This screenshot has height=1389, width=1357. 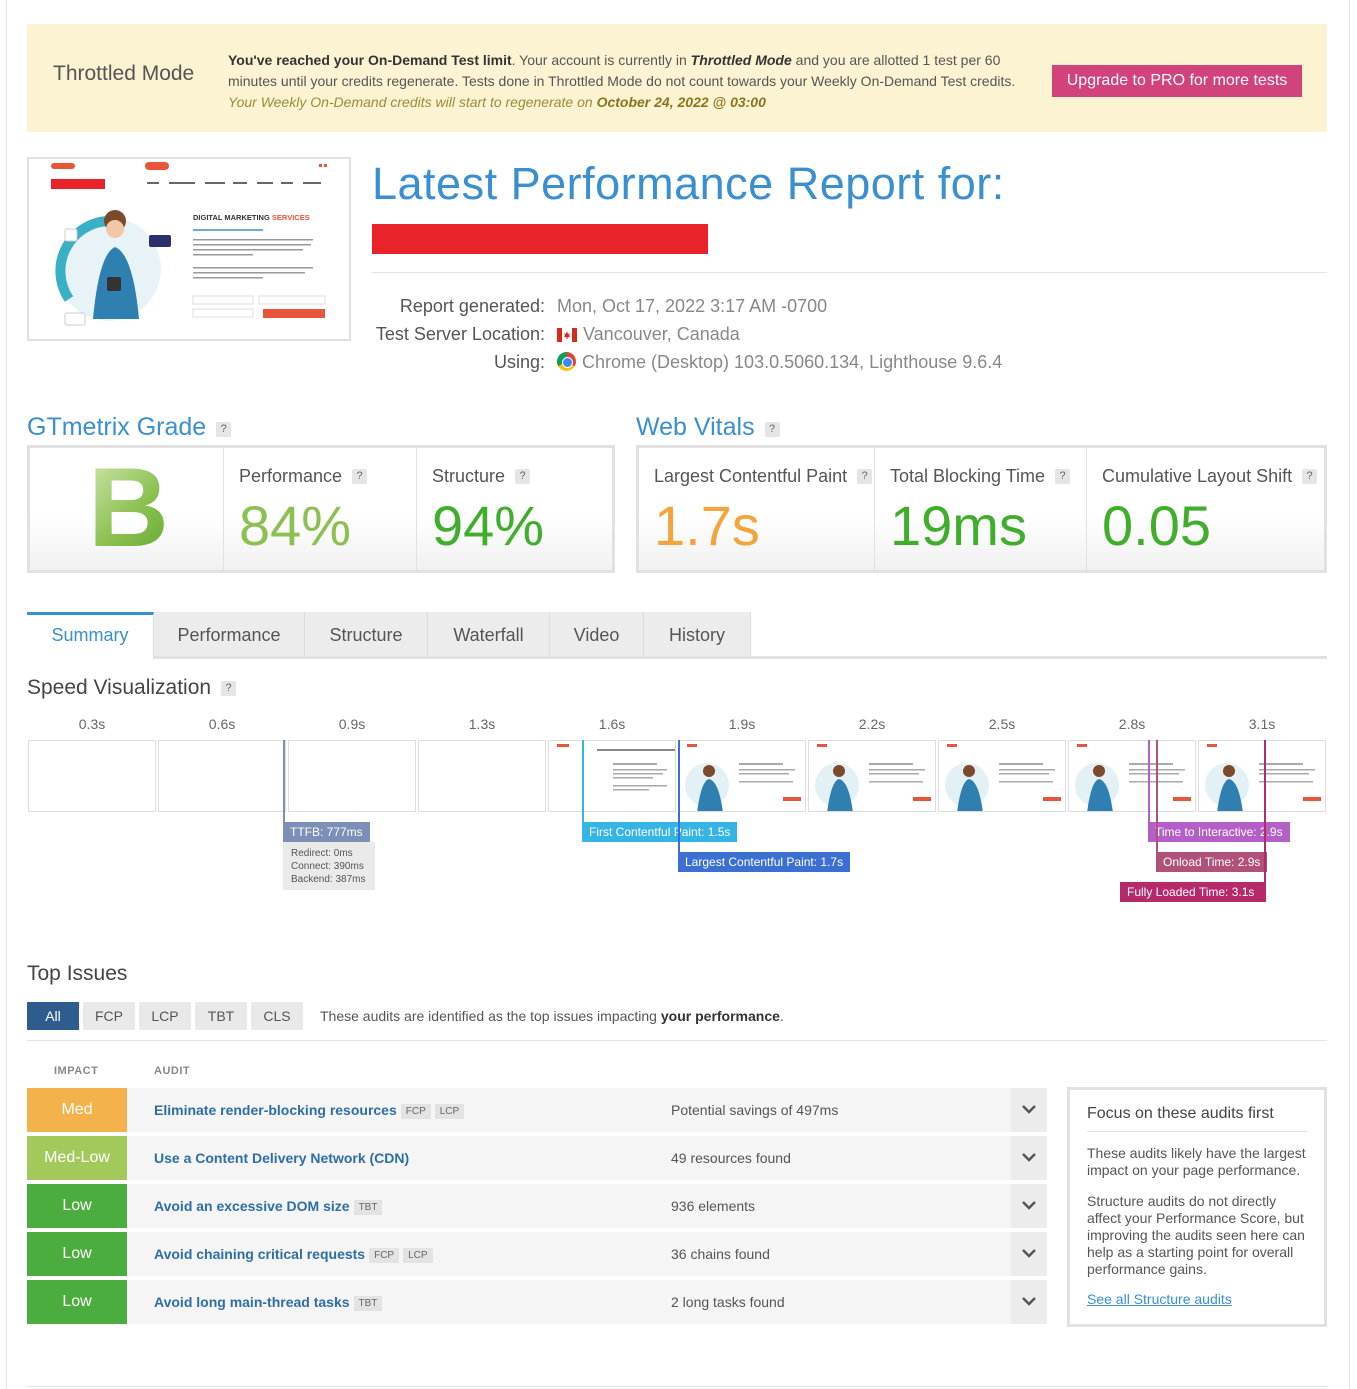 I want to click on site-preview-image: DIGITAL MARKETING SERVICES, so click(x=189, y=244).